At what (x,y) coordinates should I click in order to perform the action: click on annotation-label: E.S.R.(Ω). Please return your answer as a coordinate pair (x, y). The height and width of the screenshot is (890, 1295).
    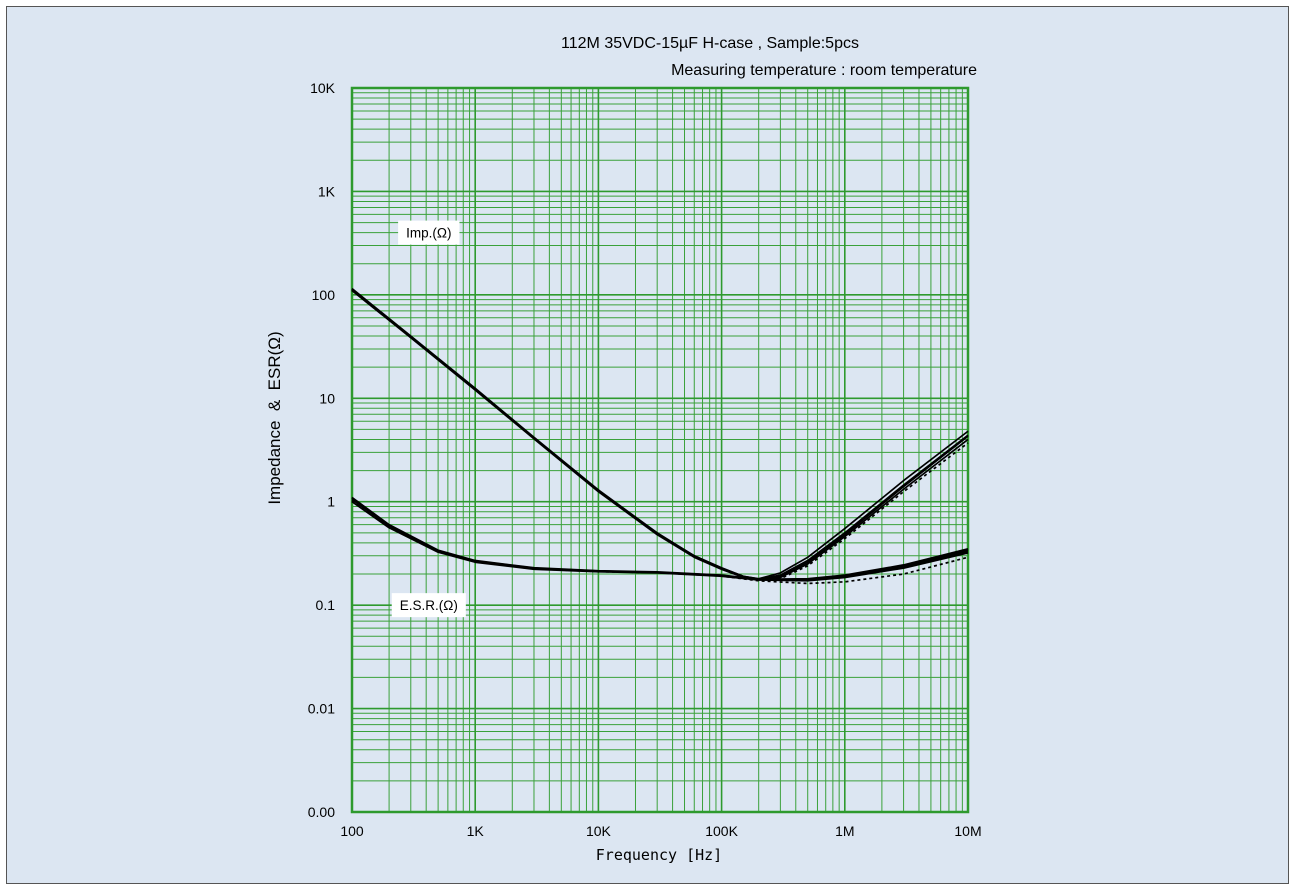
    Looking at the image, I should click on (429, 605).